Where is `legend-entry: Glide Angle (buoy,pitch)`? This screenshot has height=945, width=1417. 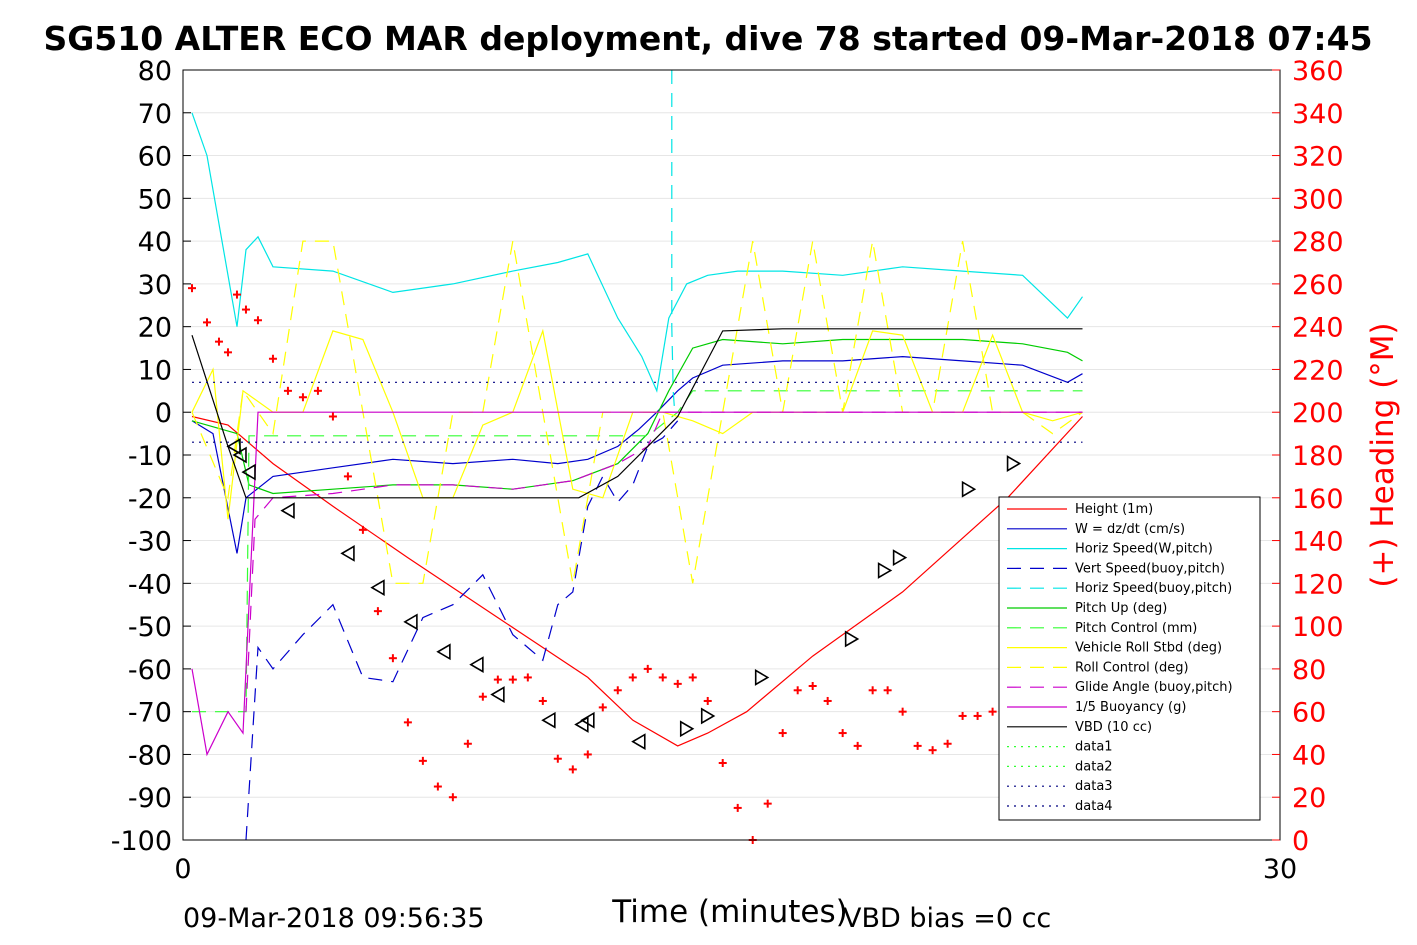
legend-entry: Glide Angle (buoy,pitch) is located at coordinates (1154, 687).